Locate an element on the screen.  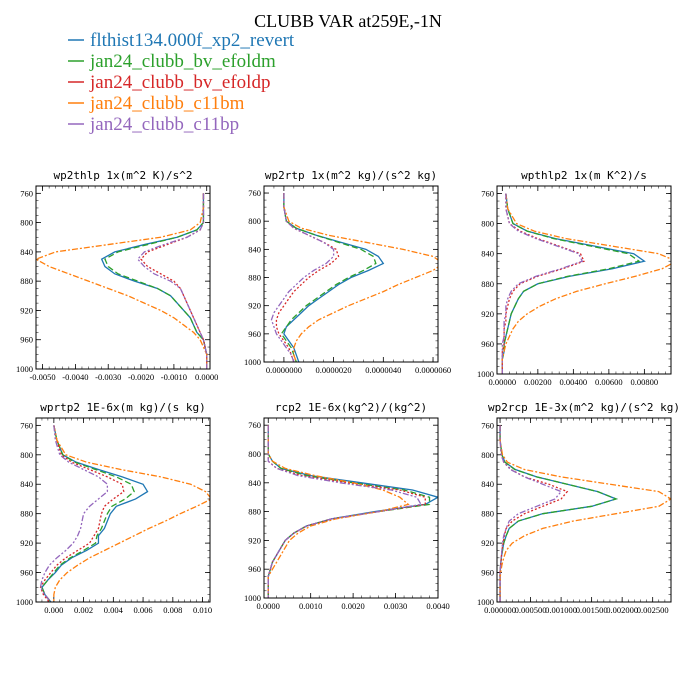
x-tick-label: -0.0050 is located at coordinates (42, 377).